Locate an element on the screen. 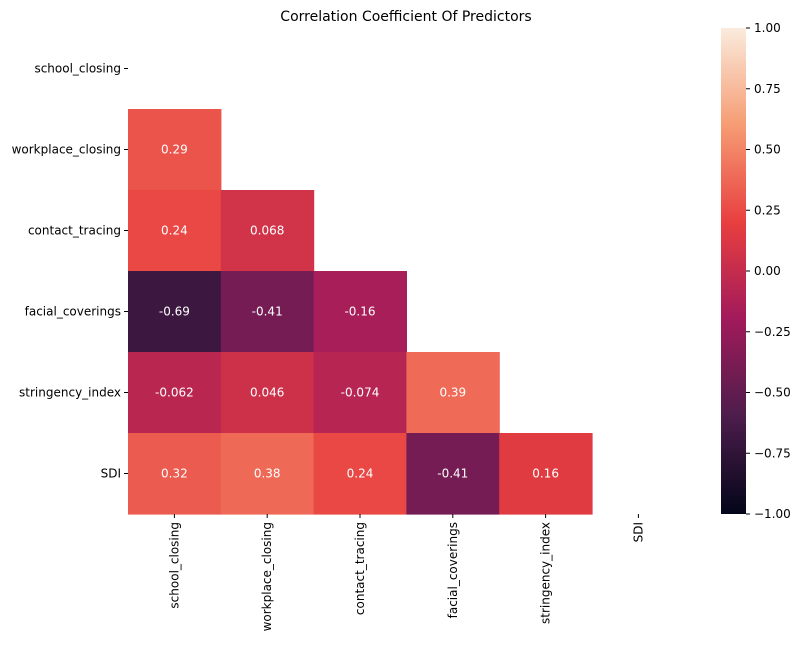 Image resolution: width=808 pixels, height=649 pixels. x-tick-label: facial_coverings is located at coordinates (453, 570).